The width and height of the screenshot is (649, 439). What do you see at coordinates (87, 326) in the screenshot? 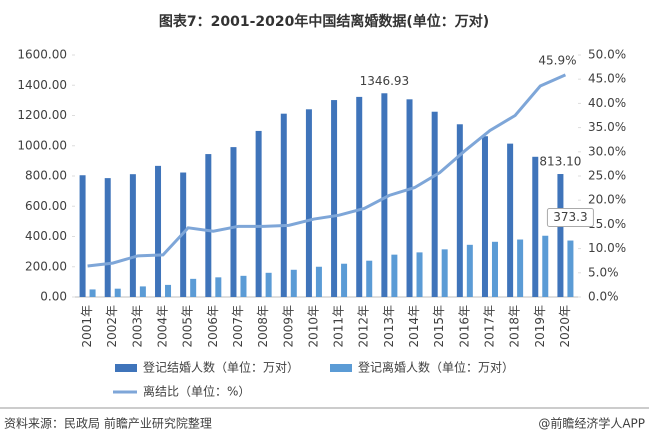
I see `x-tick-label: 2001年` at bounding box center [87, 326].